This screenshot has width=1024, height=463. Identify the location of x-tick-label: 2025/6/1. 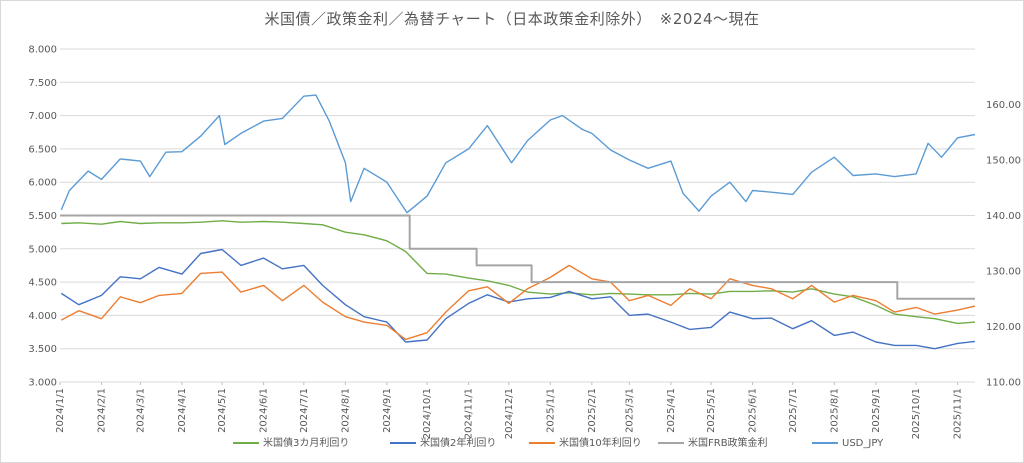
(753, 410).